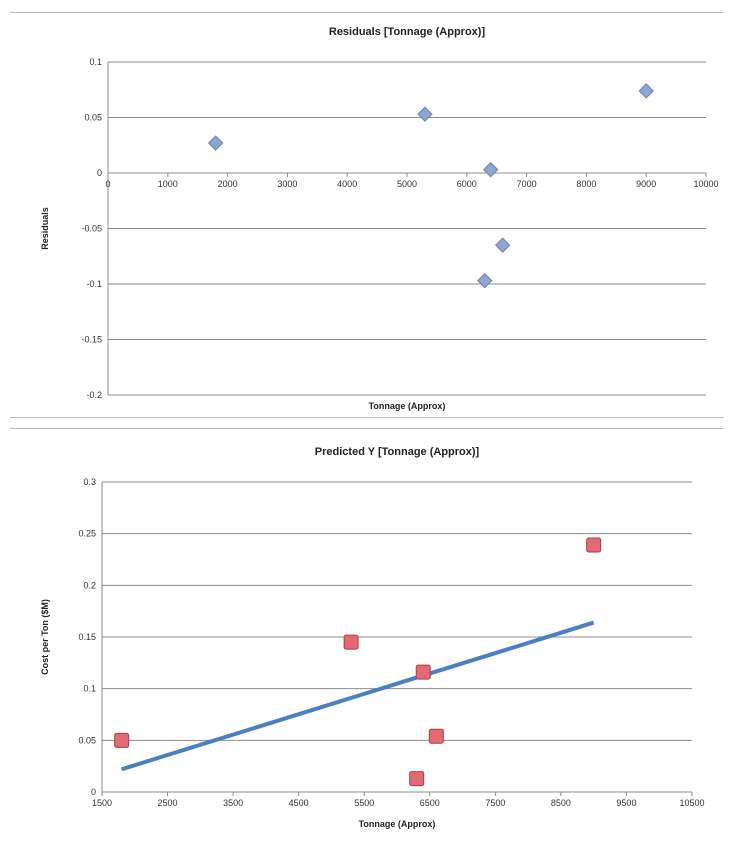 Image resolution: width=734 pixels, height=844 pixels. What do you see at coordinates (397, 824) in the screenshot?
I see `predicted-x-axis-label: Tonnage (Approx)` at bounding box center [397, 824].